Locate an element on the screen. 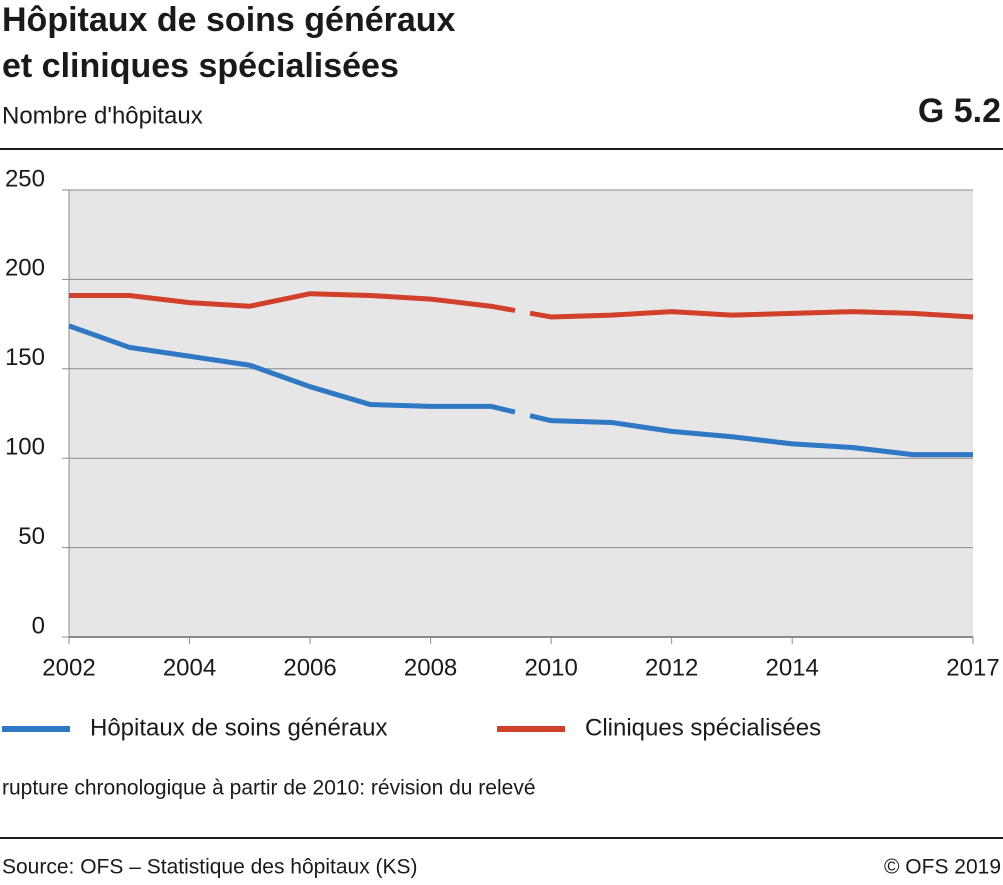 This screenshot has height=885, width=1003. y-tick-label: 150 is located at coordinates (25, 357).